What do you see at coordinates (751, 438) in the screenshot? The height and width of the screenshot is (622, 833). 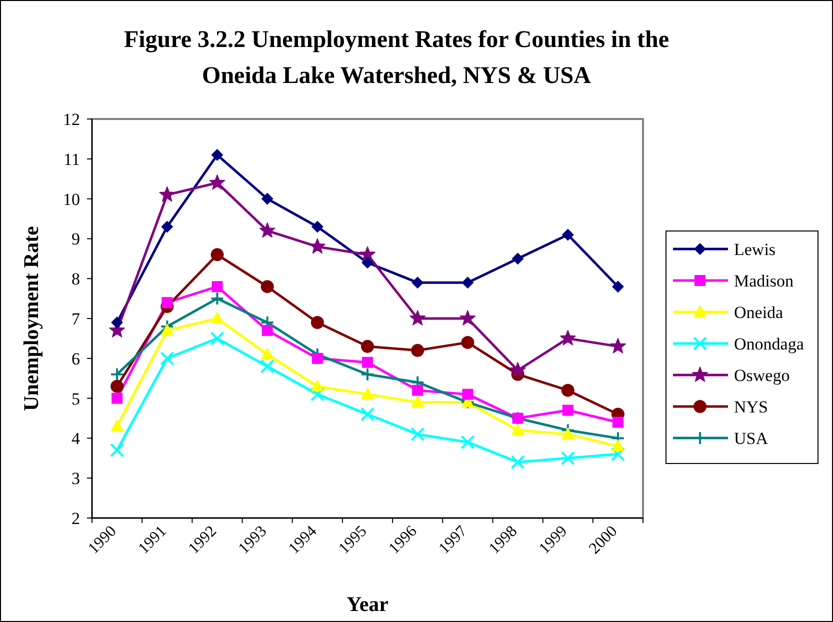 I see `legend-label: USA` at bounding box center [751, 438].